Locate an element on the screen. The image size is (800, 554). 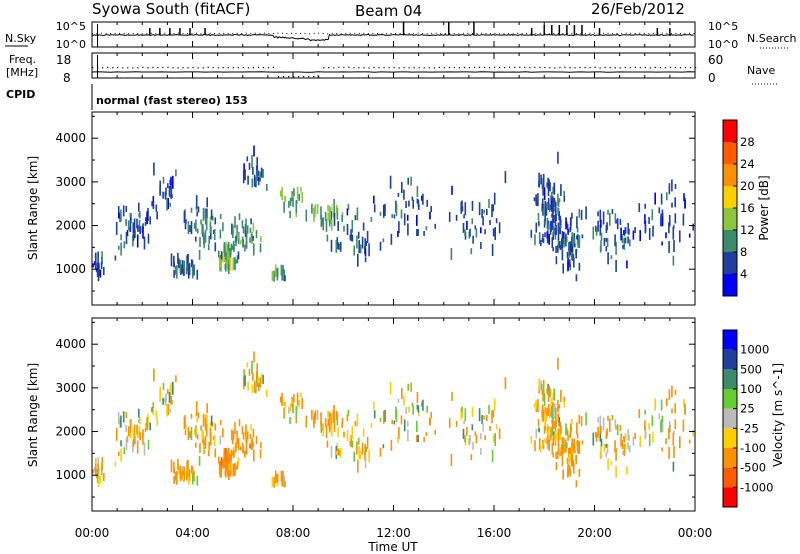
y-tick-label: 1000 is located at coordinates (70, 269).